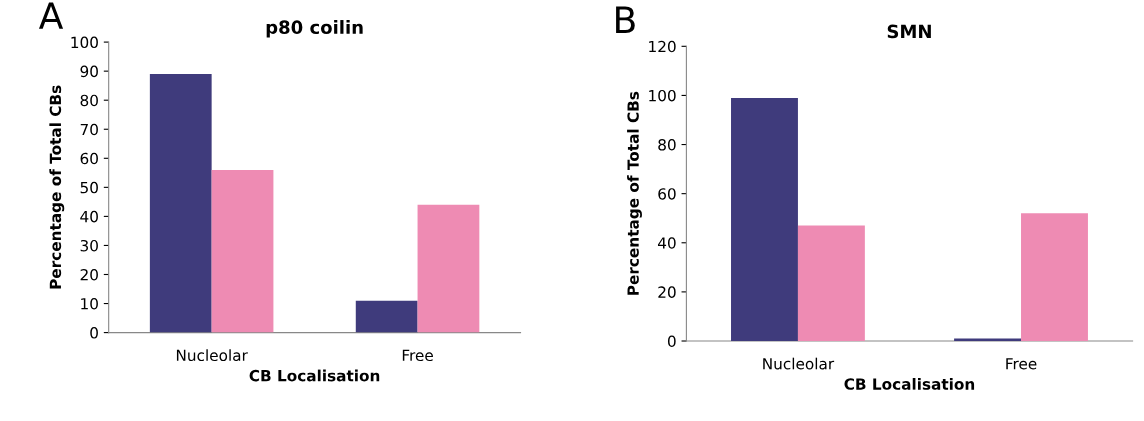 The height and width of the screenshot is (421, 1144). I want to click on y-tick-label: 70, so click(89, 129).